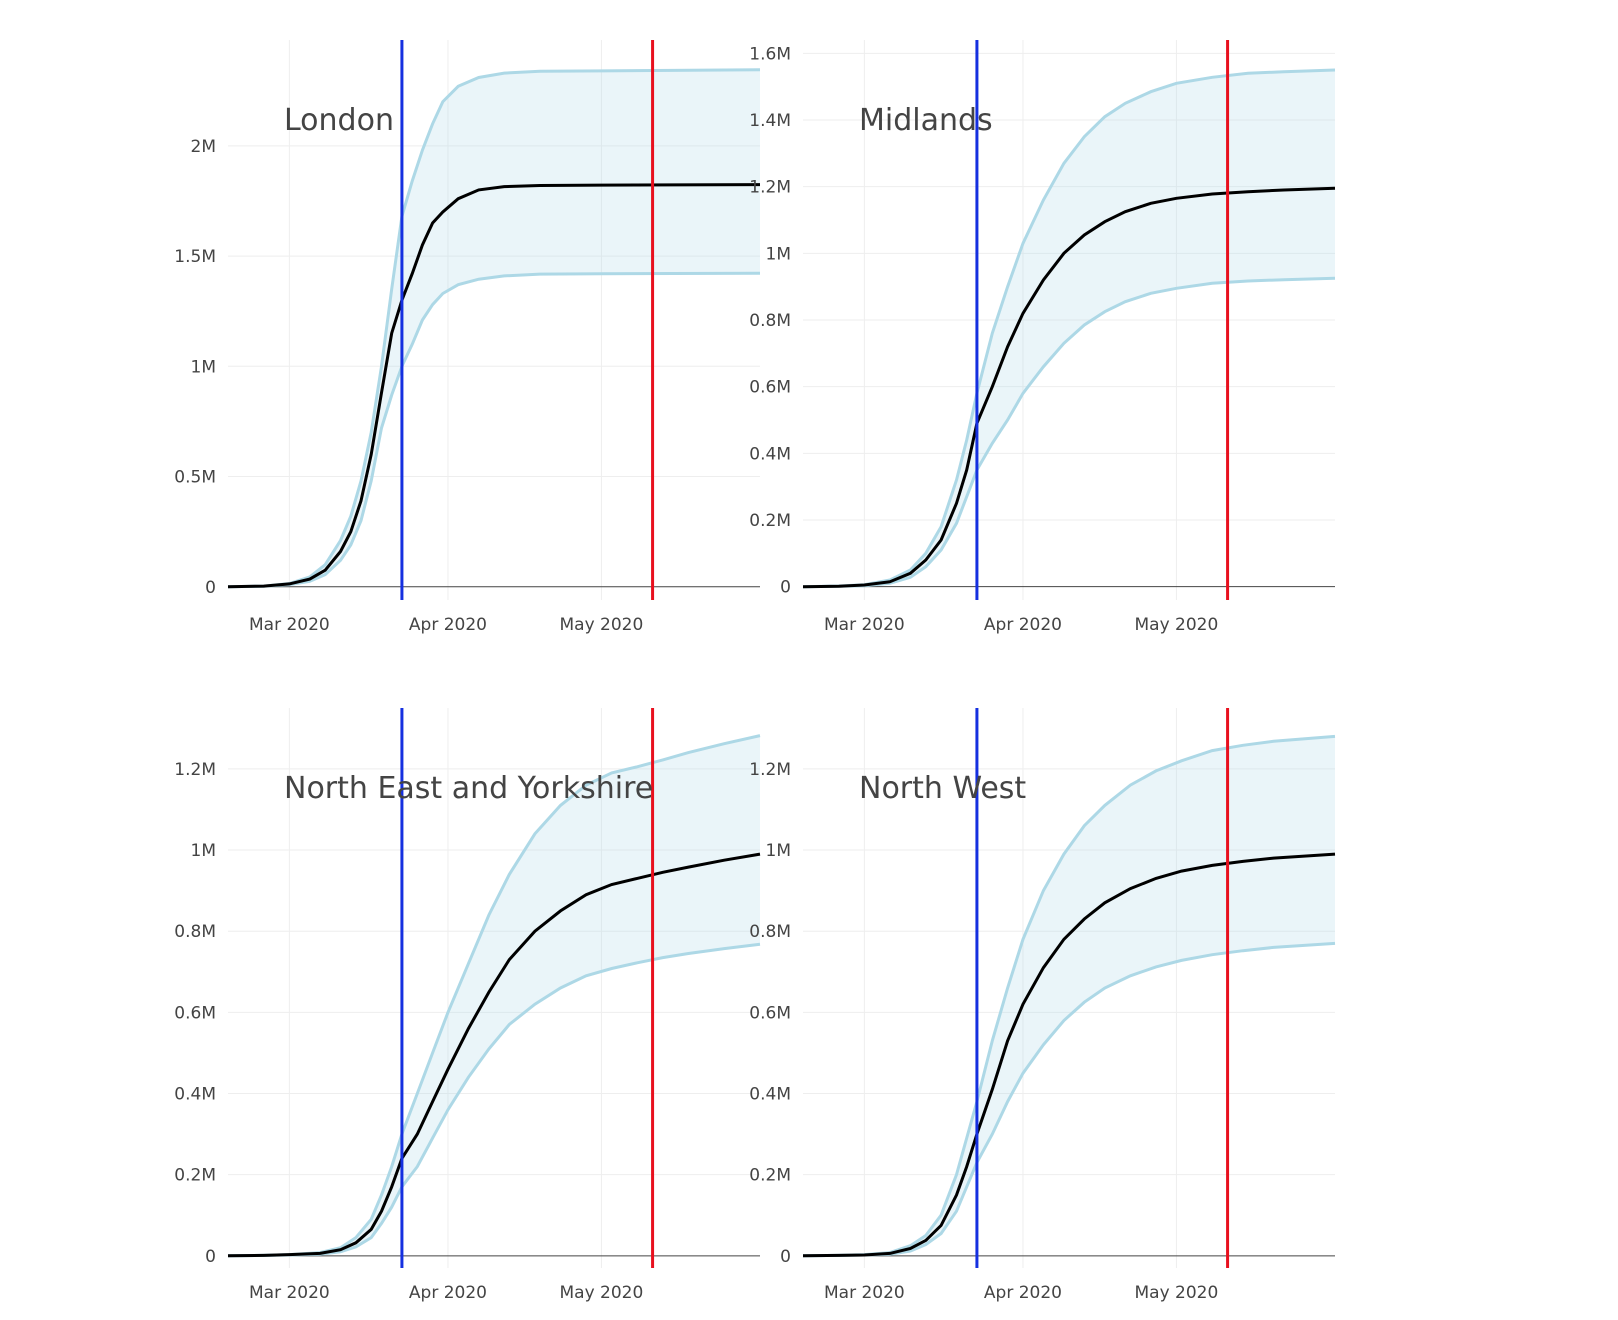  Describe the element at coordinates (770, 54) in the screenshot. I see `y-tick-label: 1.6M` at that location.